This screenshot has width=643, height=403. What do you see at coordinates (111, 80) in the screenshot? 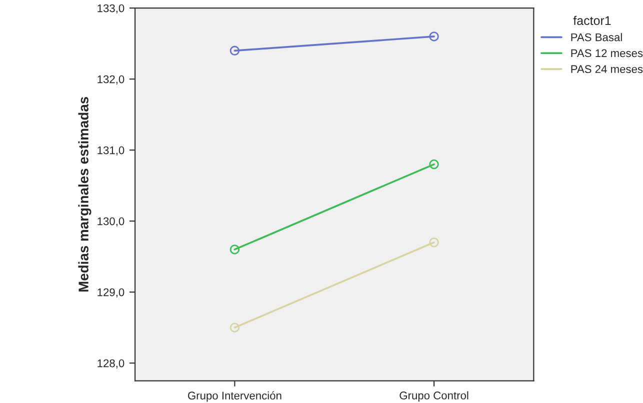
I see `y-tick-label: 132,0` at bounding box center [111, 80].